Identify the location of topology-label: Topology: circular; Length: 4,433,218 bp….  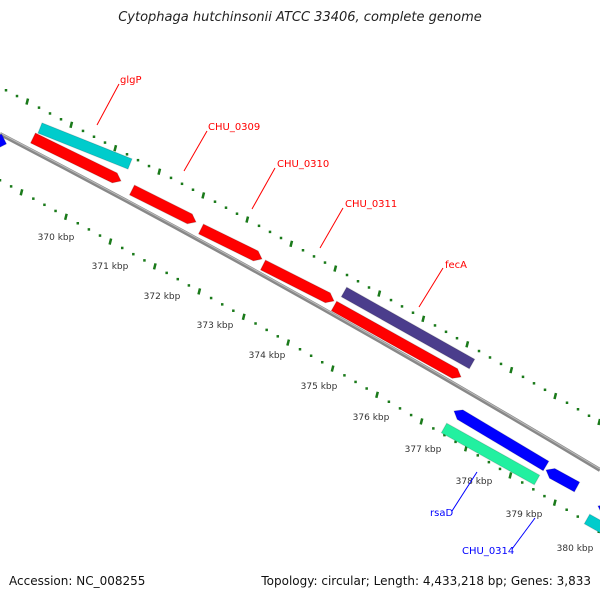
(426, 581).